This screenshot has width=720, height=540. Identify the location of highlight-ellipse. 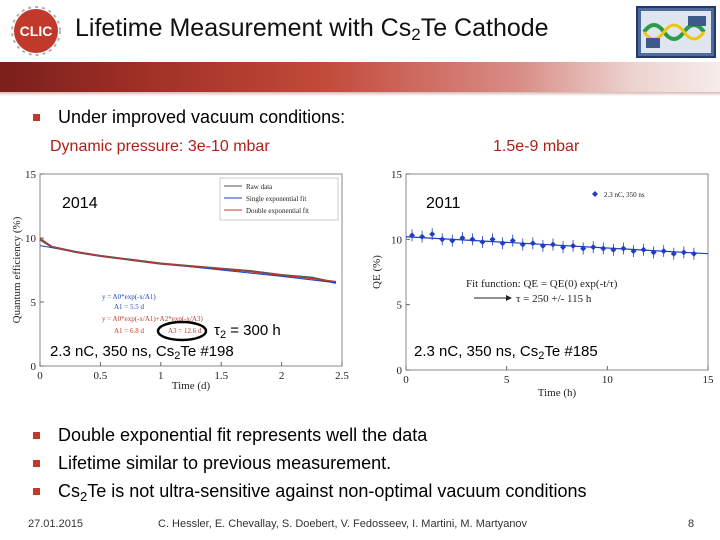
(182, 331).